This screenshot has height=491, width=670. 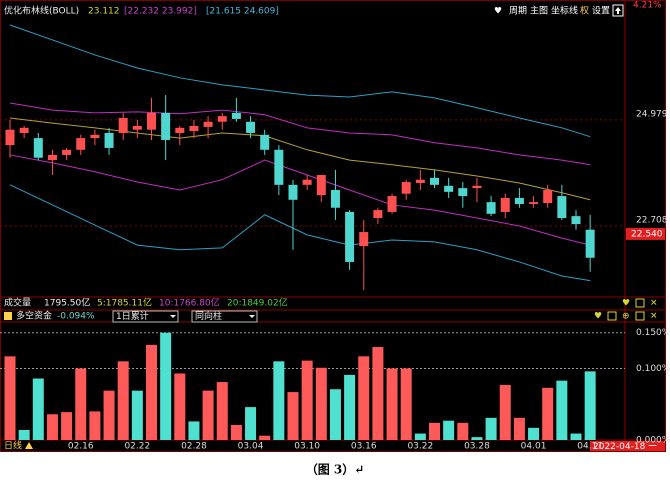 I want to click on volume-text: 10:1766.80亿, so click(x=189, y=303).